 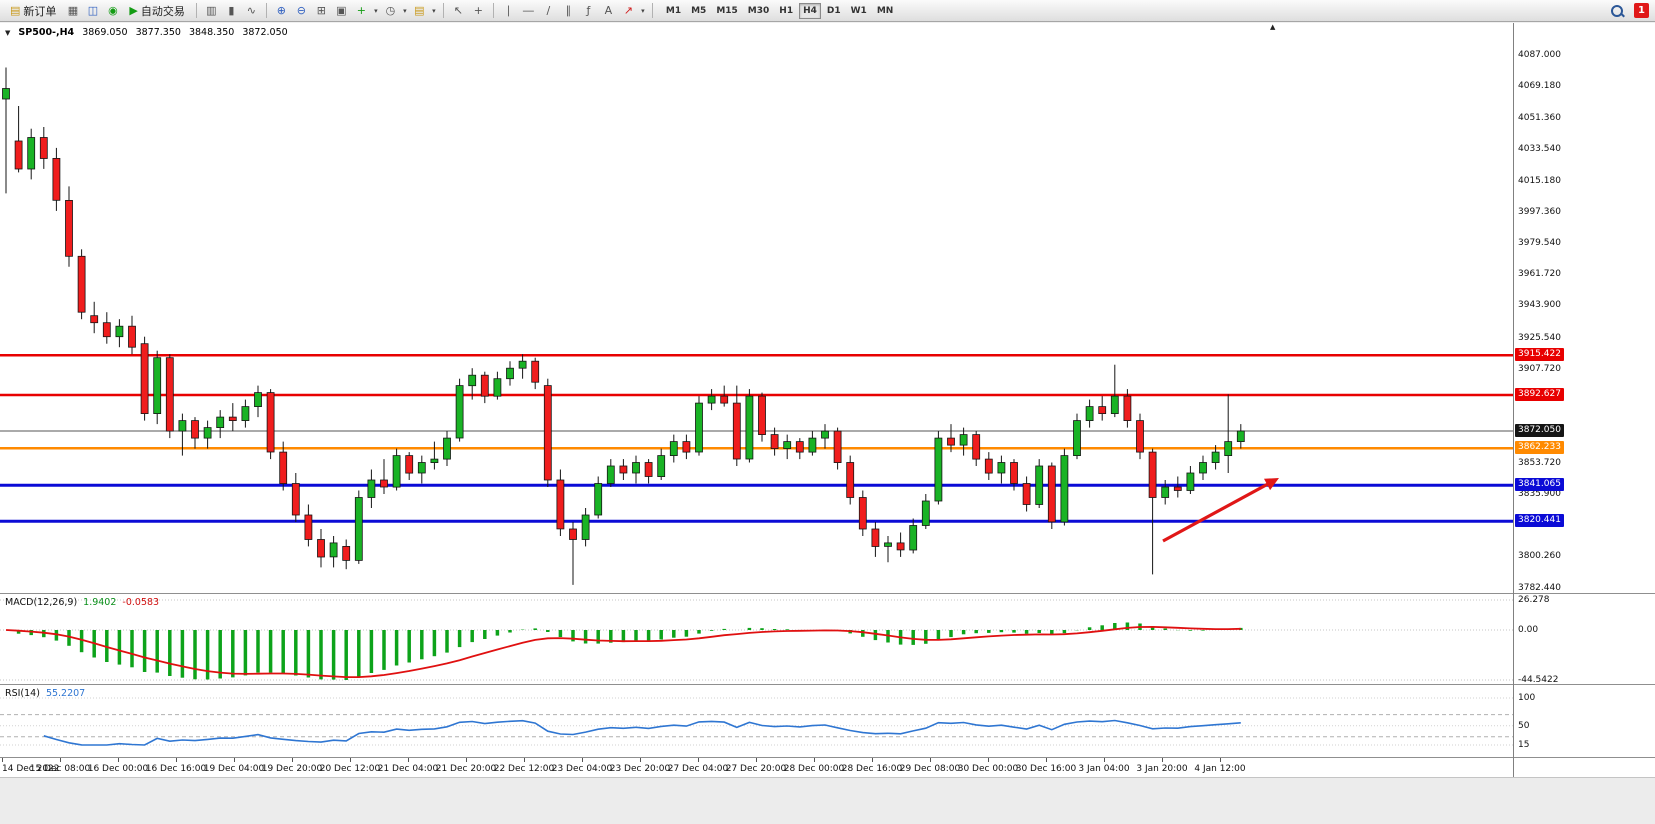 I want to click on chart-collapse-icon: ▼, so click(x=8, y=33).